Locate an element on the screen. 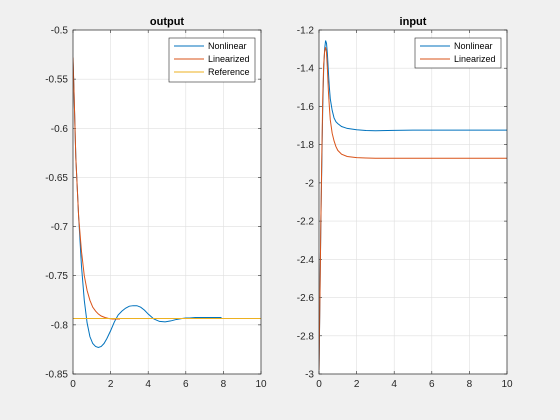 This screenshot has height=420, width=560. y-tick-label: -1.4 is located at coordinates (306, 69).